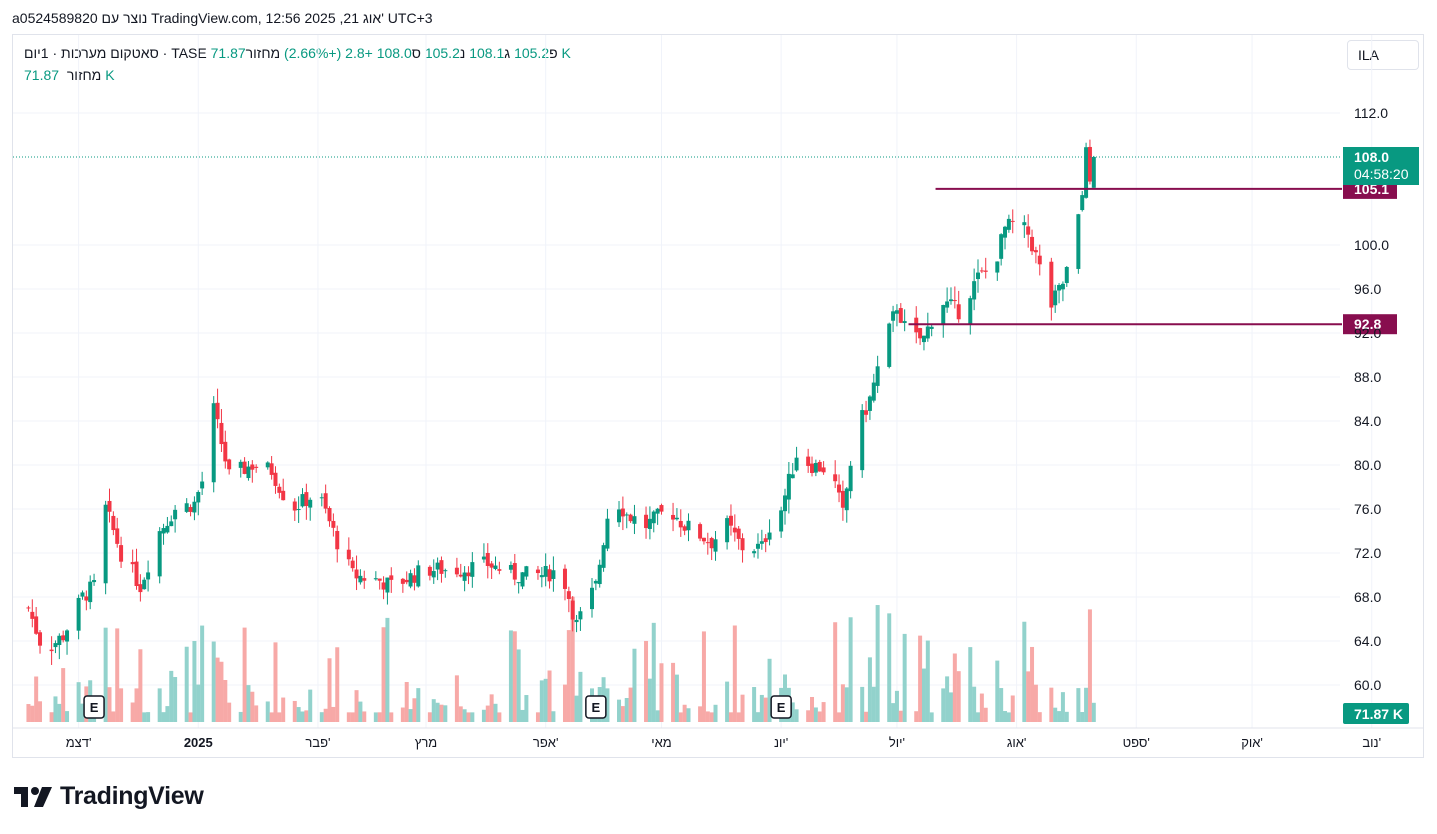  What do you see at coordinates (462, 53) in the screenshot?
I see `low-label: נ` at bounding box center [462, 53].